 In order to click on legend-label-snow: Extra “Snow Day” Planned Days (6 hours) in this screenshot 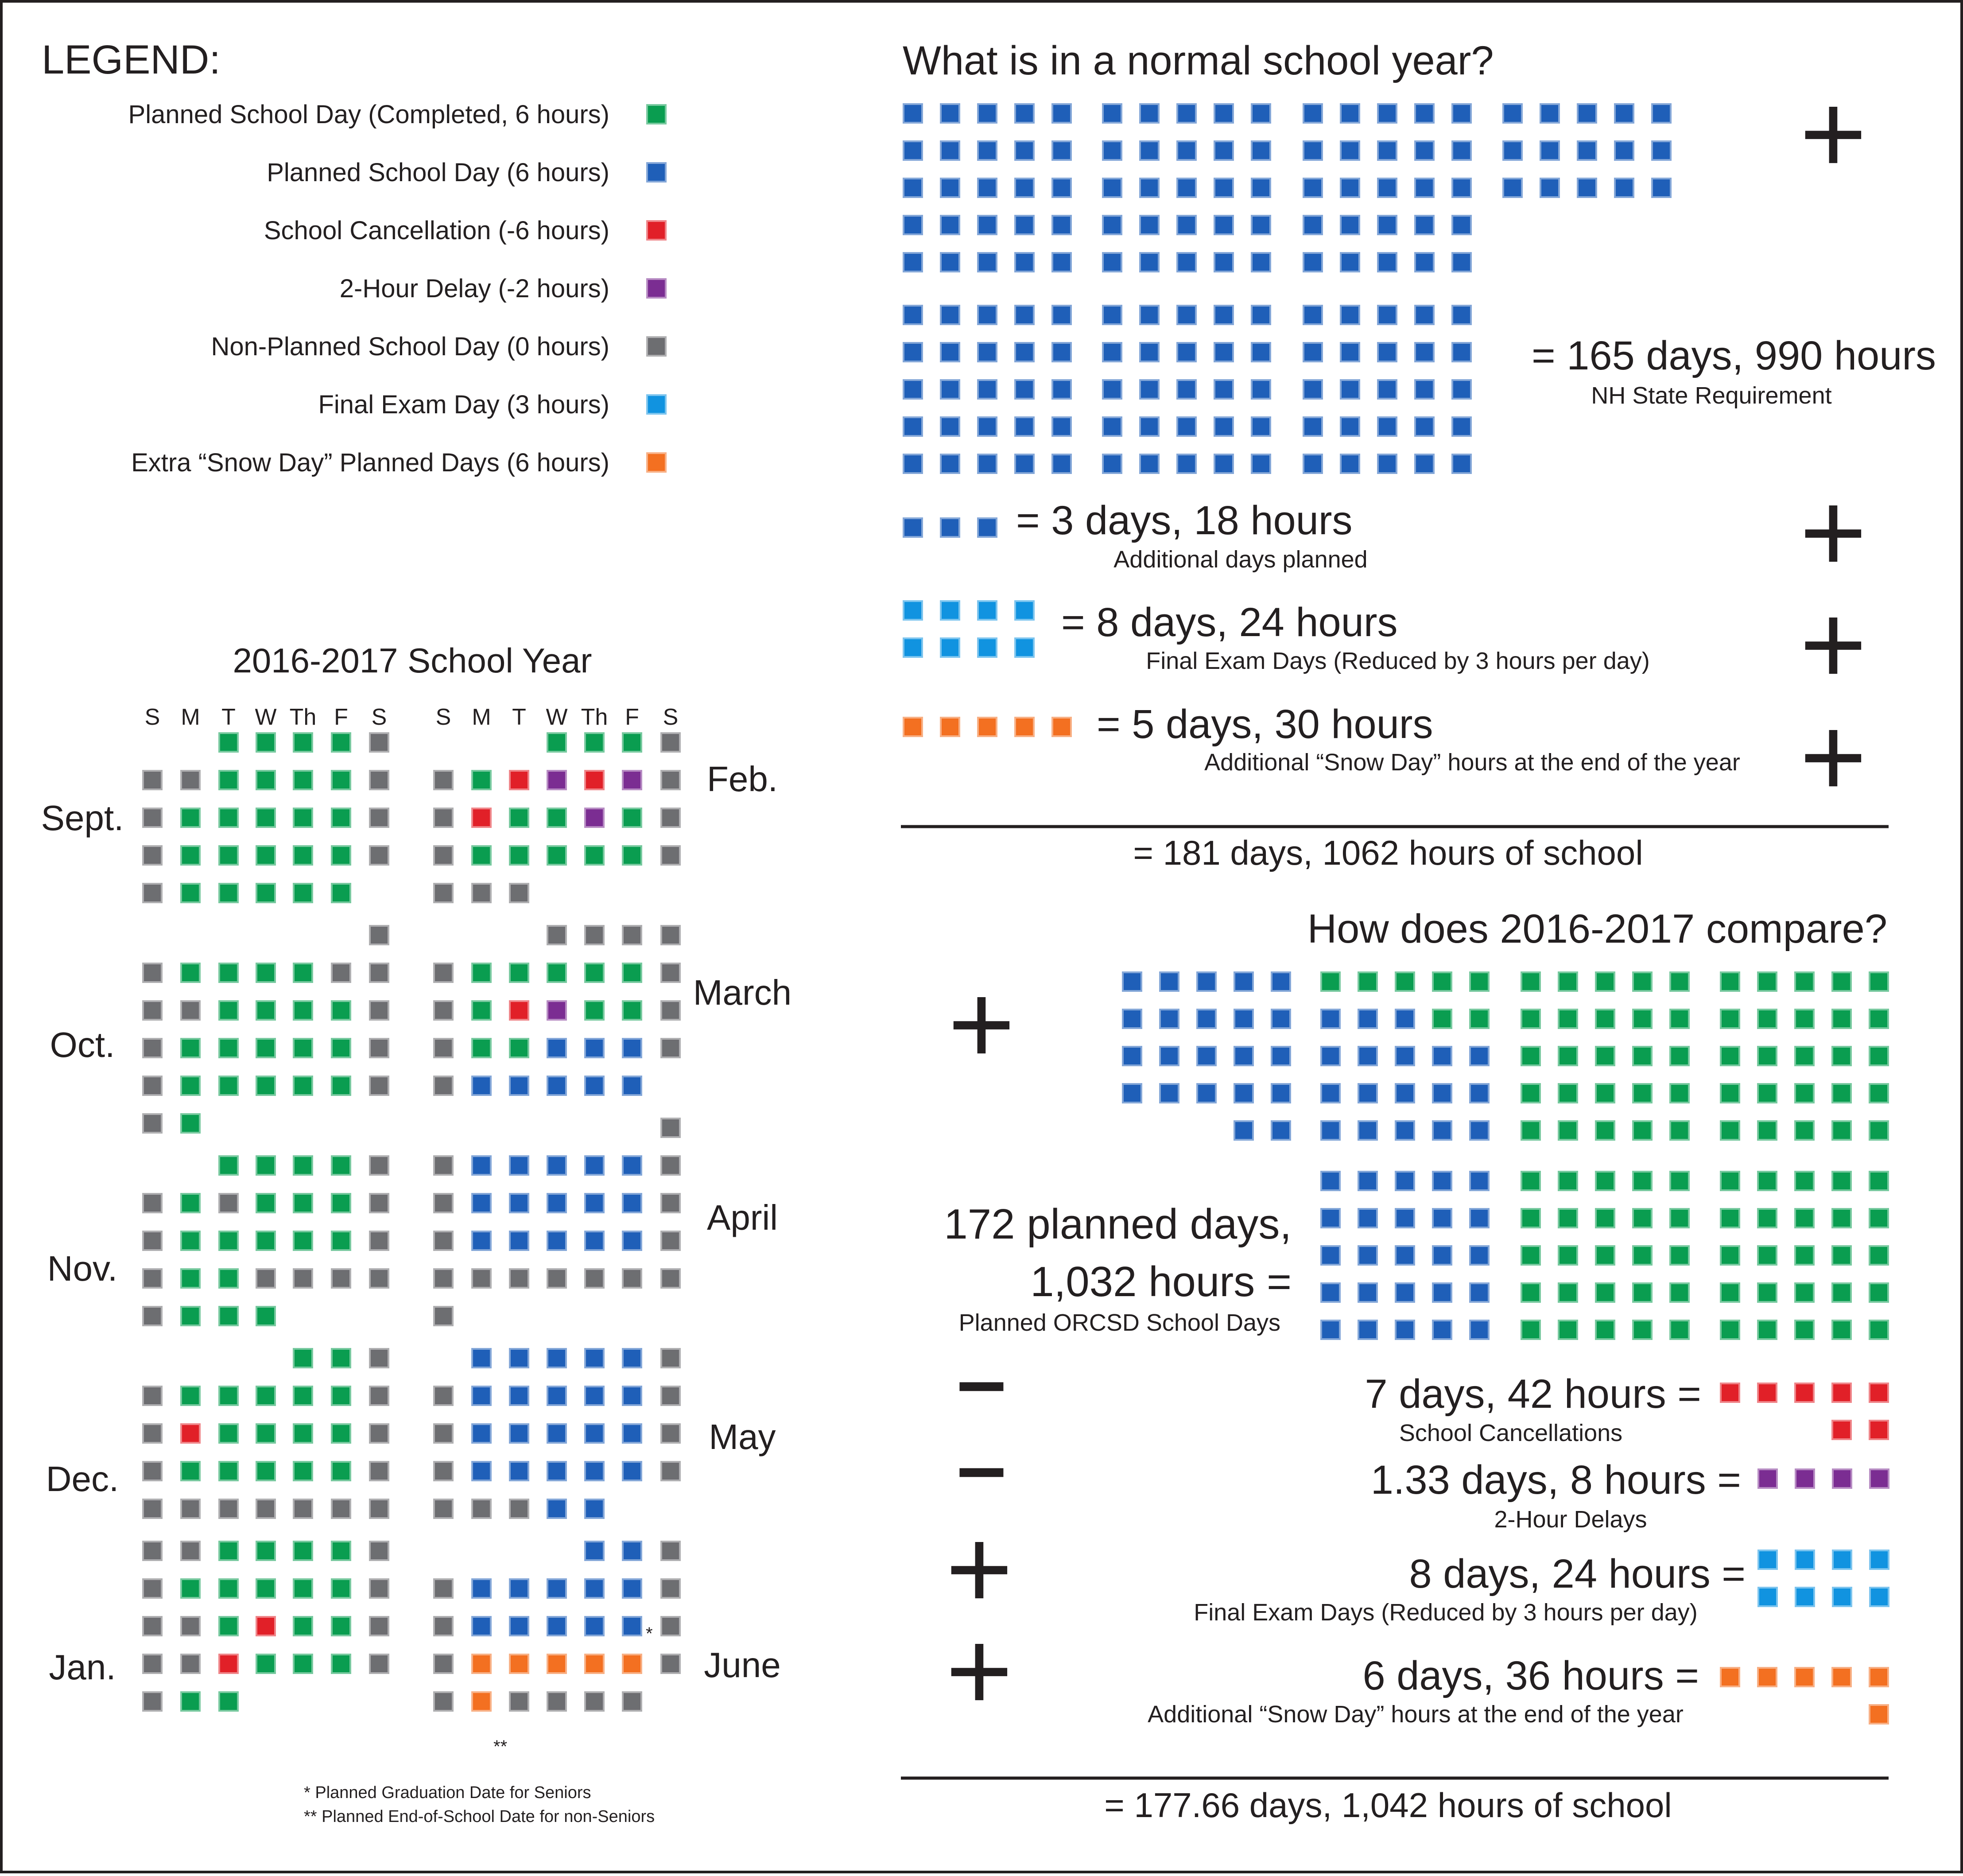, I will do `click(370, 462)`.